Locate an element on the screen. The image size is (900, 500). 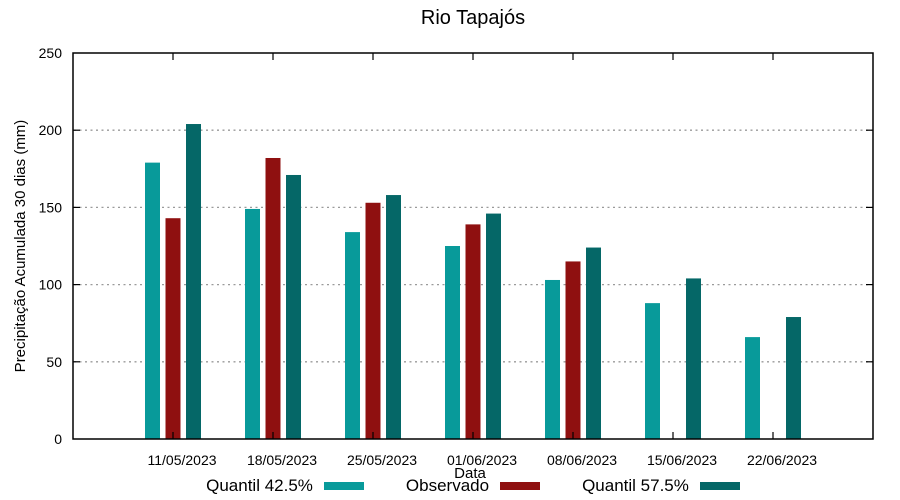
legend-label: Quantil 42.5% is located at coordinates (259, 485).